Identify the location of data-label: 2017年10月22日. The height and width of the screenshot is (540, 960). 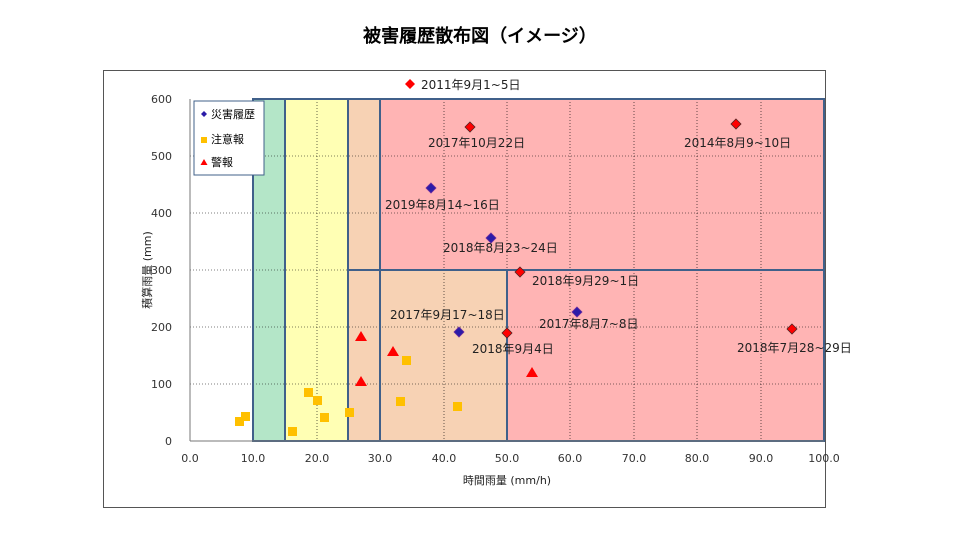
(476, 143).